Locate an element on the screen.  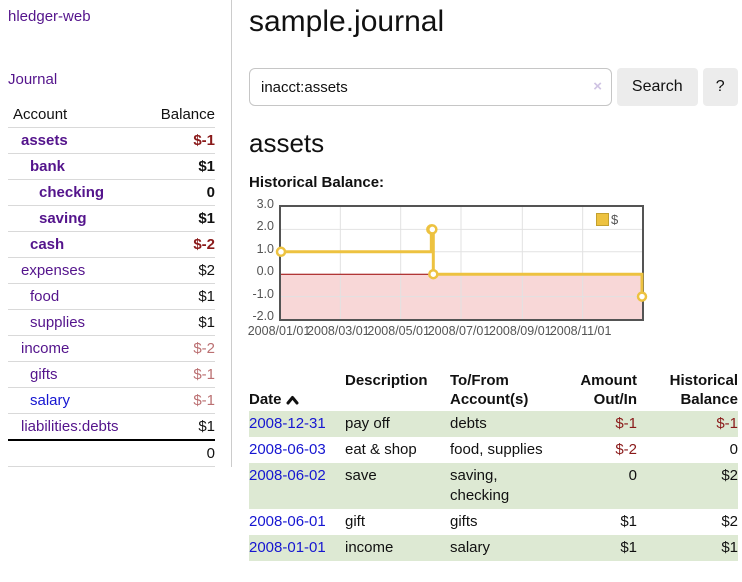
account-balance: 0 is located at coordinates (180, 192).